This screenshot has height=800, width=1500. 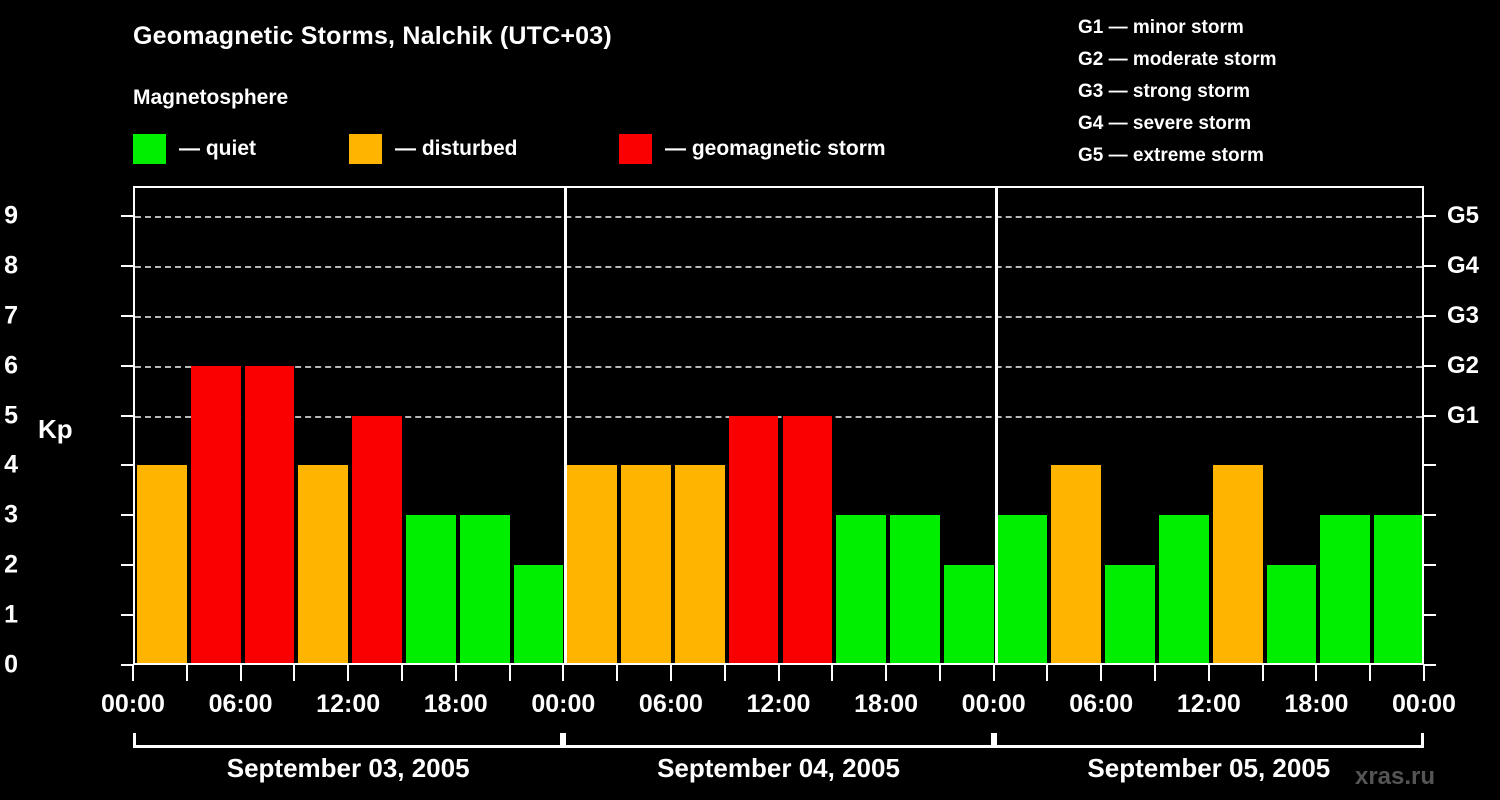 What do you see at coordinates (11, 464) in the screenshot?
I see `y-tick-label-4: 4` at bounding box center [11, 464].